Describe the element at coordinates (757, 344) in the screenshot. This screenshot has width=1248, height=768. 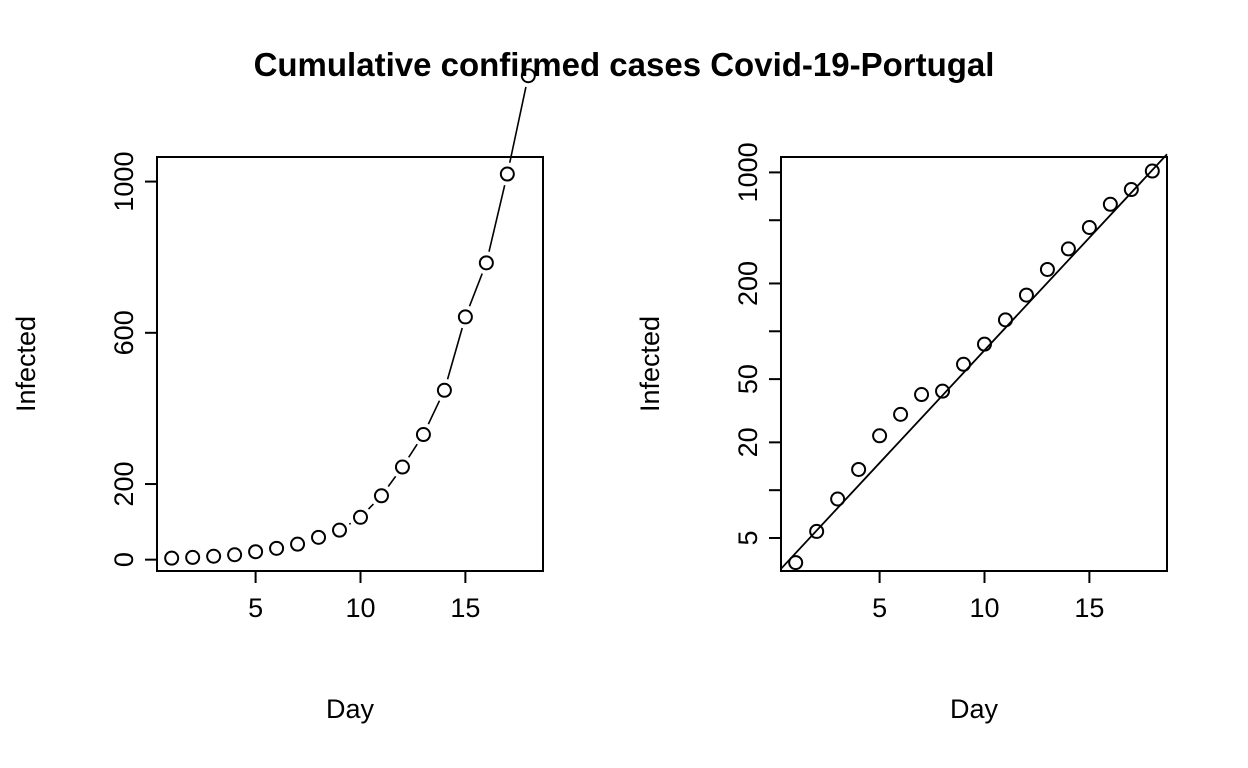
I see `y-axis: 5 20 50 200 1000` at that location.